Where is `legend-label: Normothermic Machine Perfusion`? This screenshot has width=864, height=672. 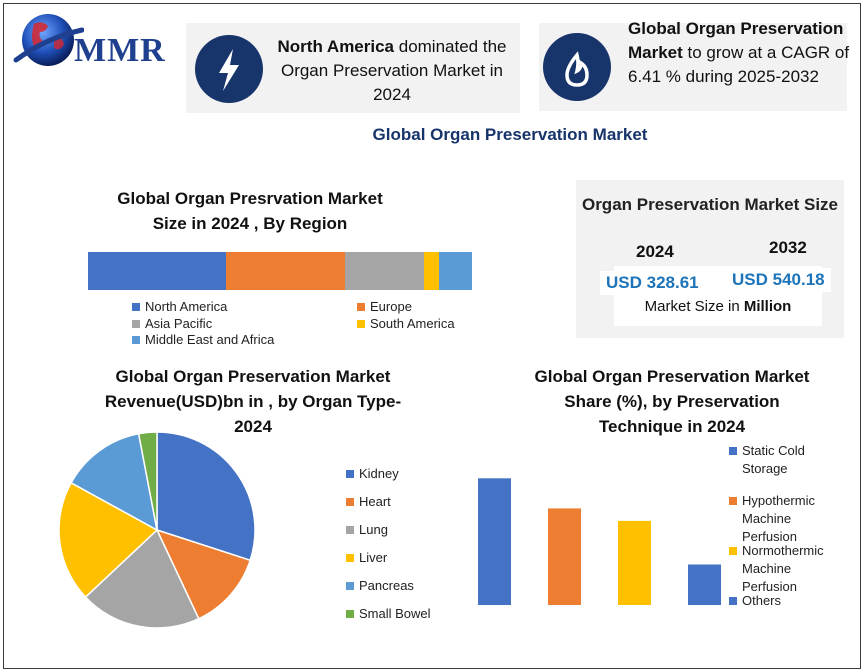
legend-label: Normothermic Machine Perfusion is located at coordinates (783, 568).